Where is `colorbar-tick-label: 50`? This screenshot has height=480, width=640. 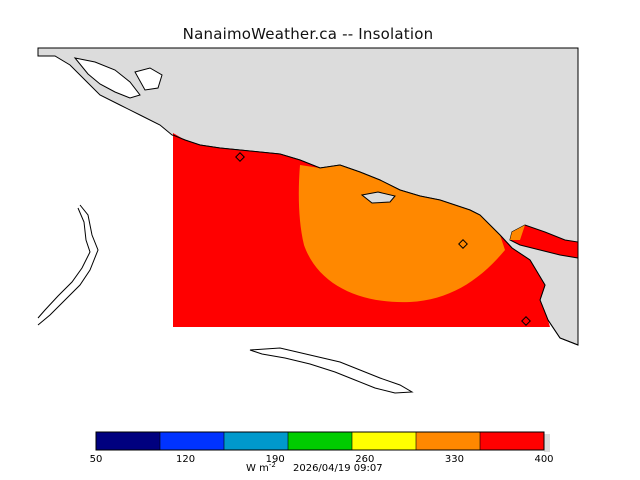 colorbar-tick-label: 50 is located at coordinates (96, 459).